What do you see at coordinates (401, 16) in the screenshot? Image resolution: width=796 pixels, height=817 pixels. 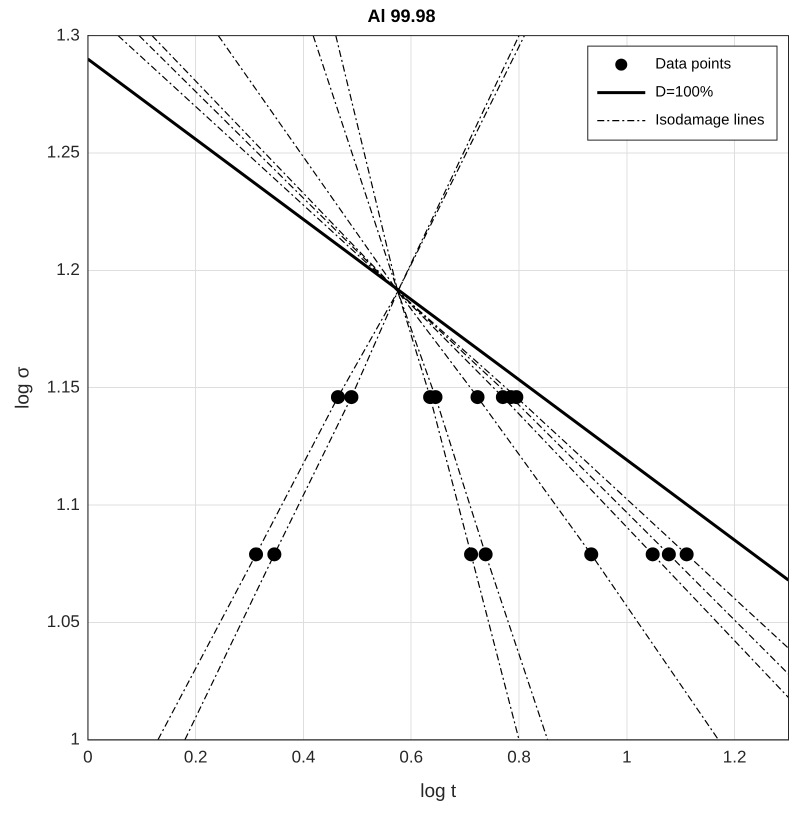 I see `chart-title: Al 99.98` at bounding box center [401, 16].